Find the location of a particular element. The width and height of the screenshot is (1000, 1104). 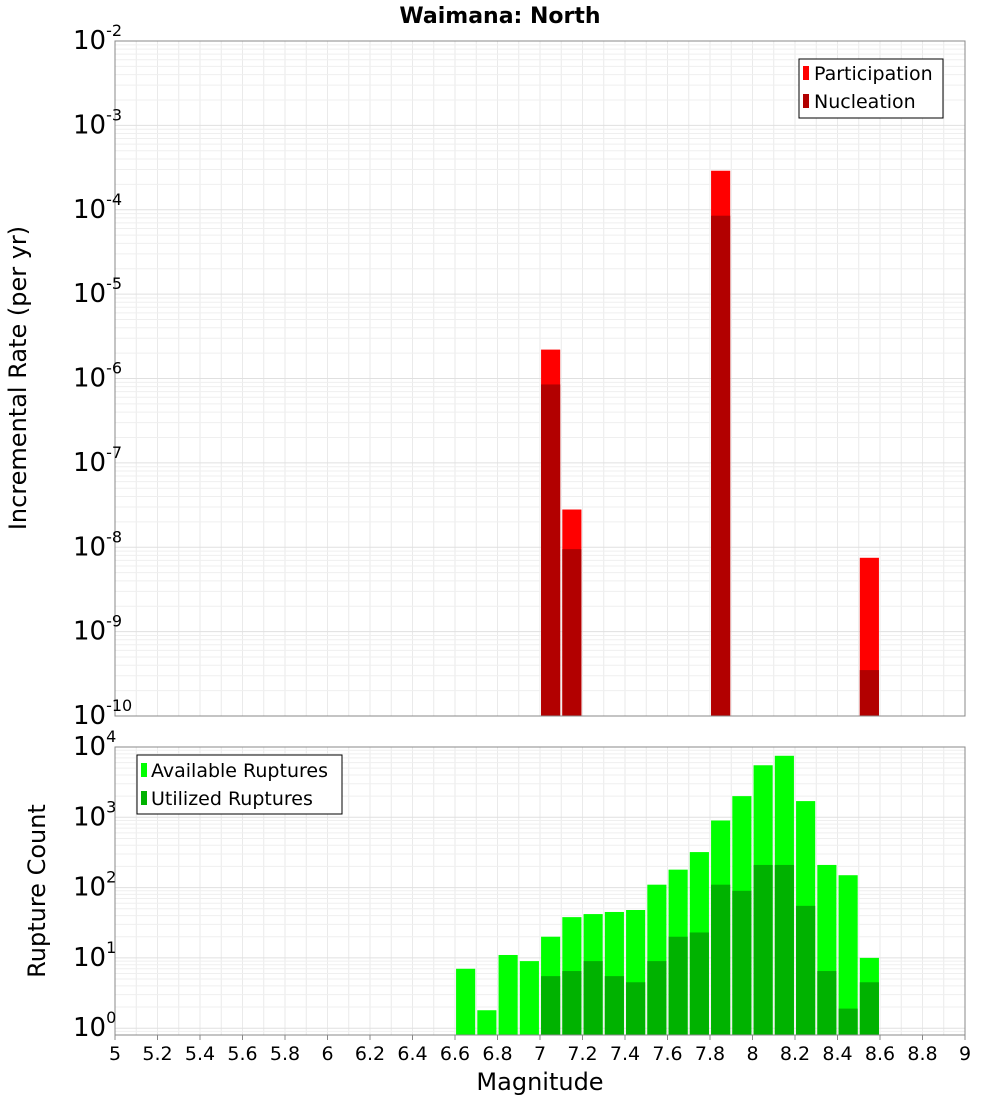

y-tick-label: 10² is located at coordinates (94, 885).